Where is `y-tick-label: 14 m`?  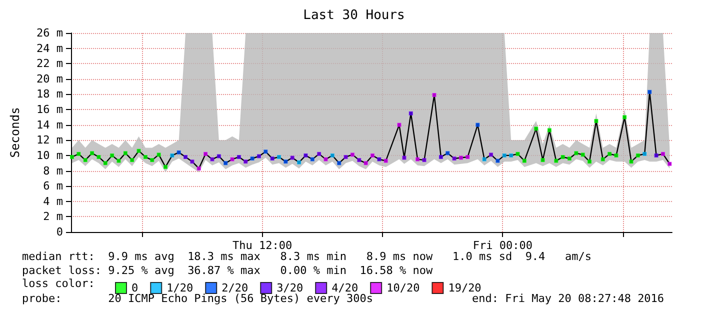
y-tick-label: 14 m is located at coordinates (50, 125).